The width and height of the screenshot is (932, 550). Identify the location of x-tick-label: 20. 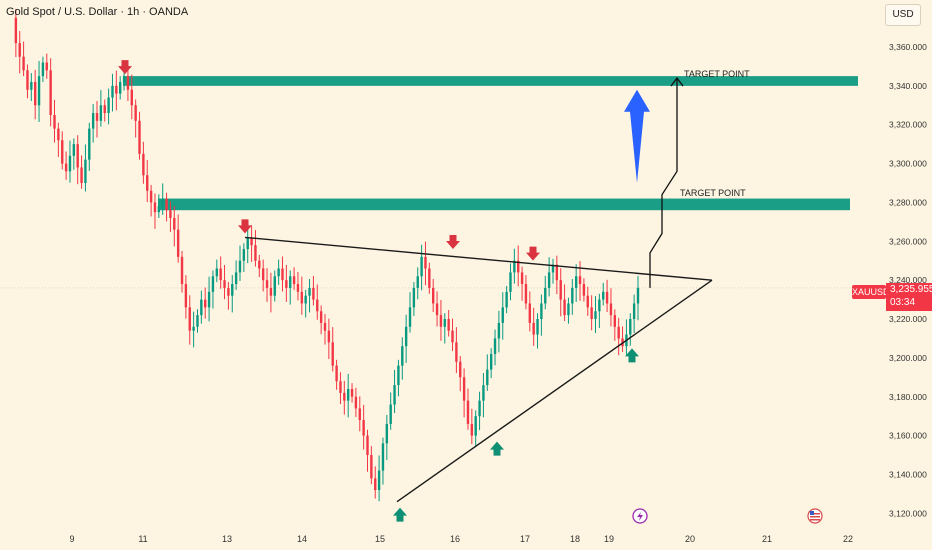
(690, 539).